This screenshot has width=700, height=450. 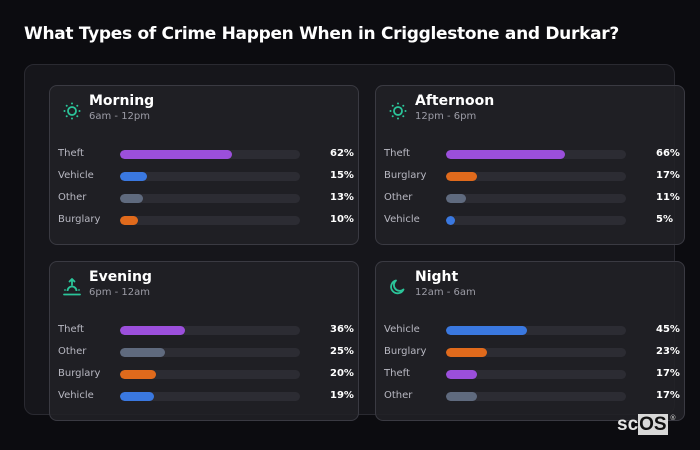 I want to click on bar-row: Vehicle 5%, so click(x=534, y=221).